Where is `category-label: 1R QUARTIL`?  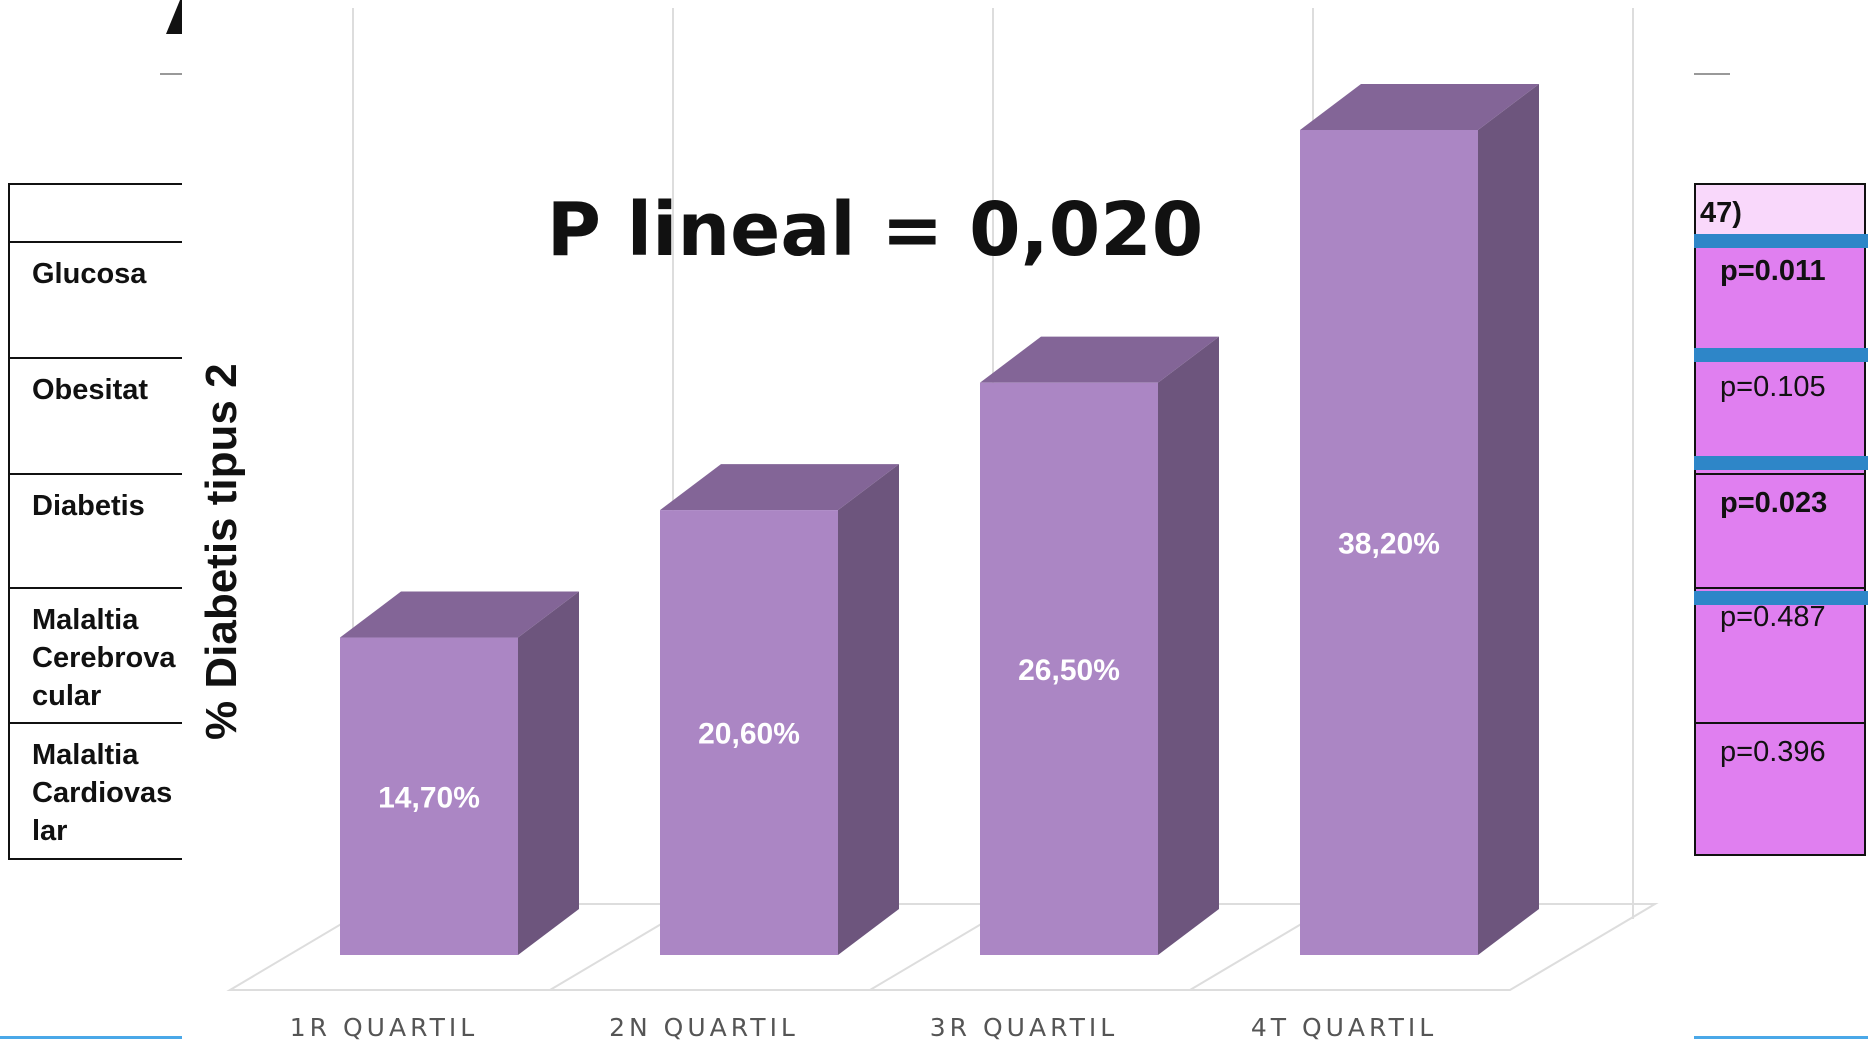 category-label: 1R QUARTIL is located at coordinates (384, 1027).